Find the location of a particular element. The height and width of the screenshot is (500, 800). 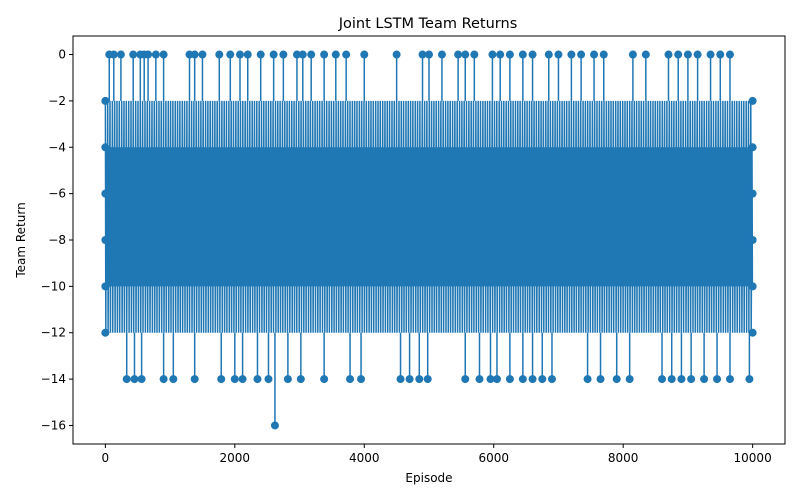

y-tick-label: −2 is located at coordinates (57, 101).